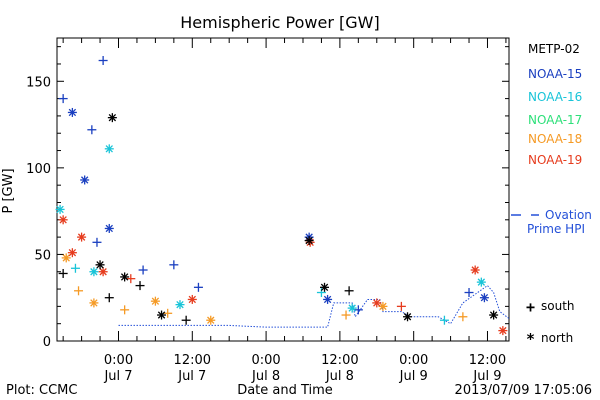 The image size is (600, 400). What do you see at coordinates (41, 390) in the screenshot?
I see `footer-plot-credit: Plot: CCMC` at bounding box center [41, 390].